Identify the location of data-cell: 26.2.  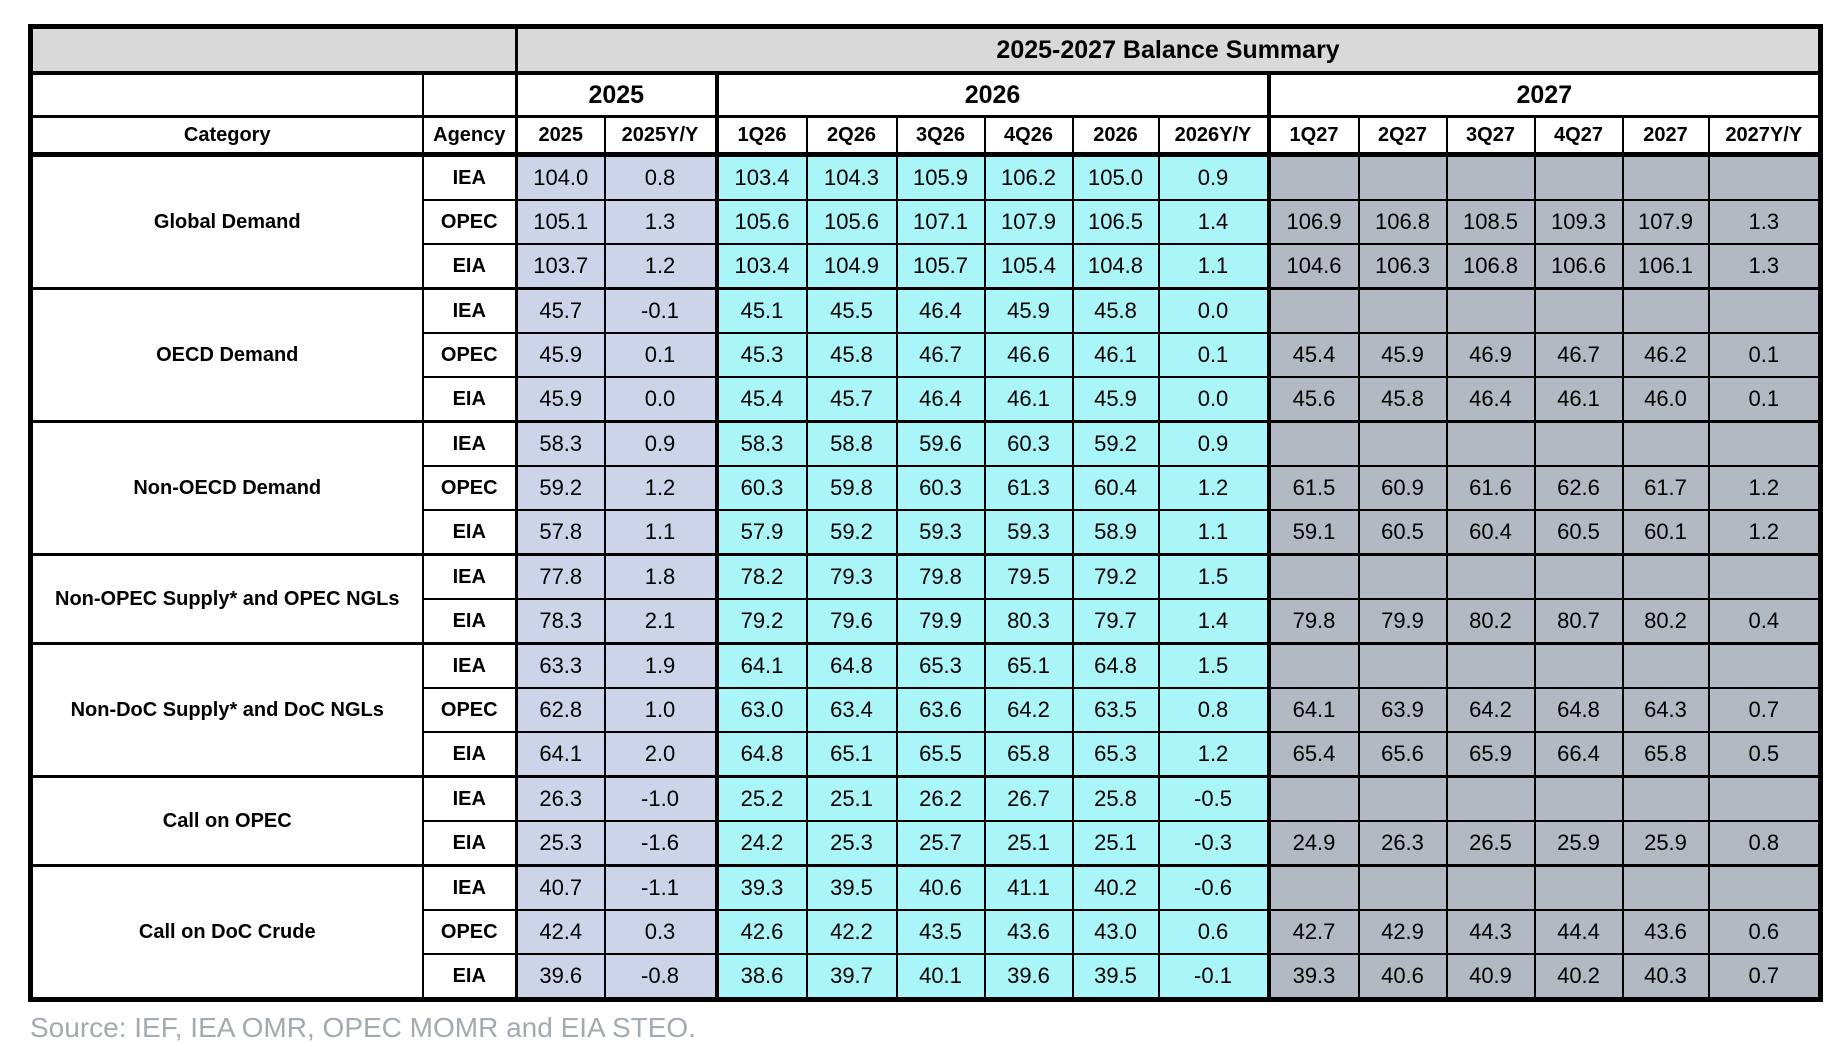
(940, 798).